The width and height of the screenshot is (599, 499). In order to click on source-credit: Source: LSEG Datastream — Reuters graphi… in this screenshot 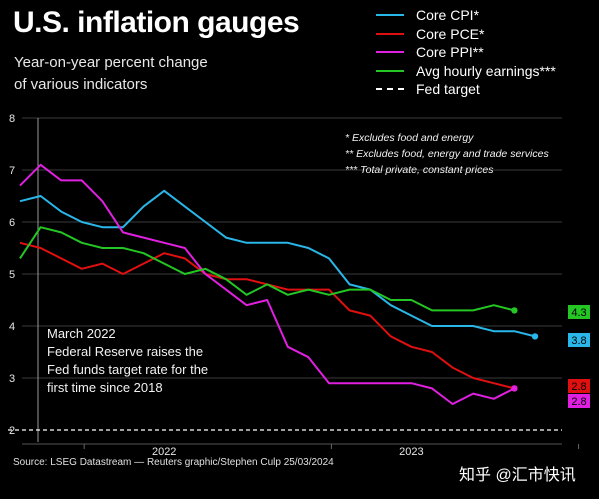, I will do `click(173, 462)`.